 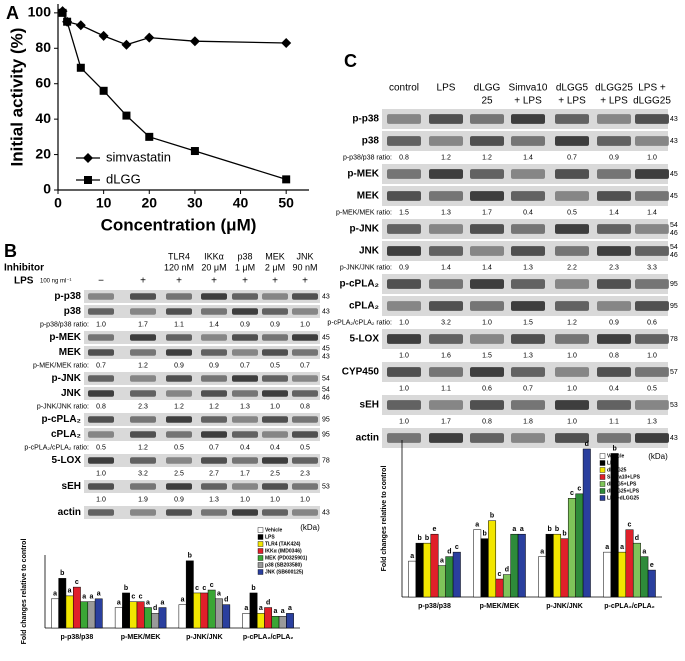 What do you see at coordinates (674, 405) in the screenshot?
I see `mw-label: 53` at bounding box center [674, 405].